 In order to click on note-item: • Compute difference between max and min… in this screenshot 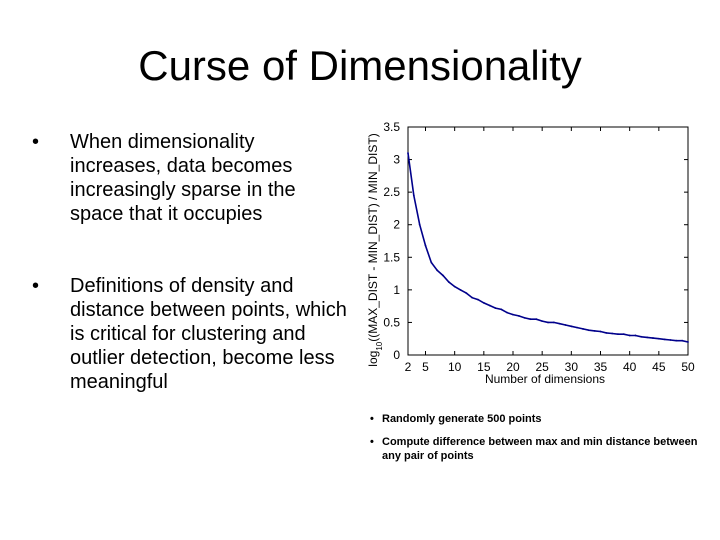, I will do `click(540, 449)`.